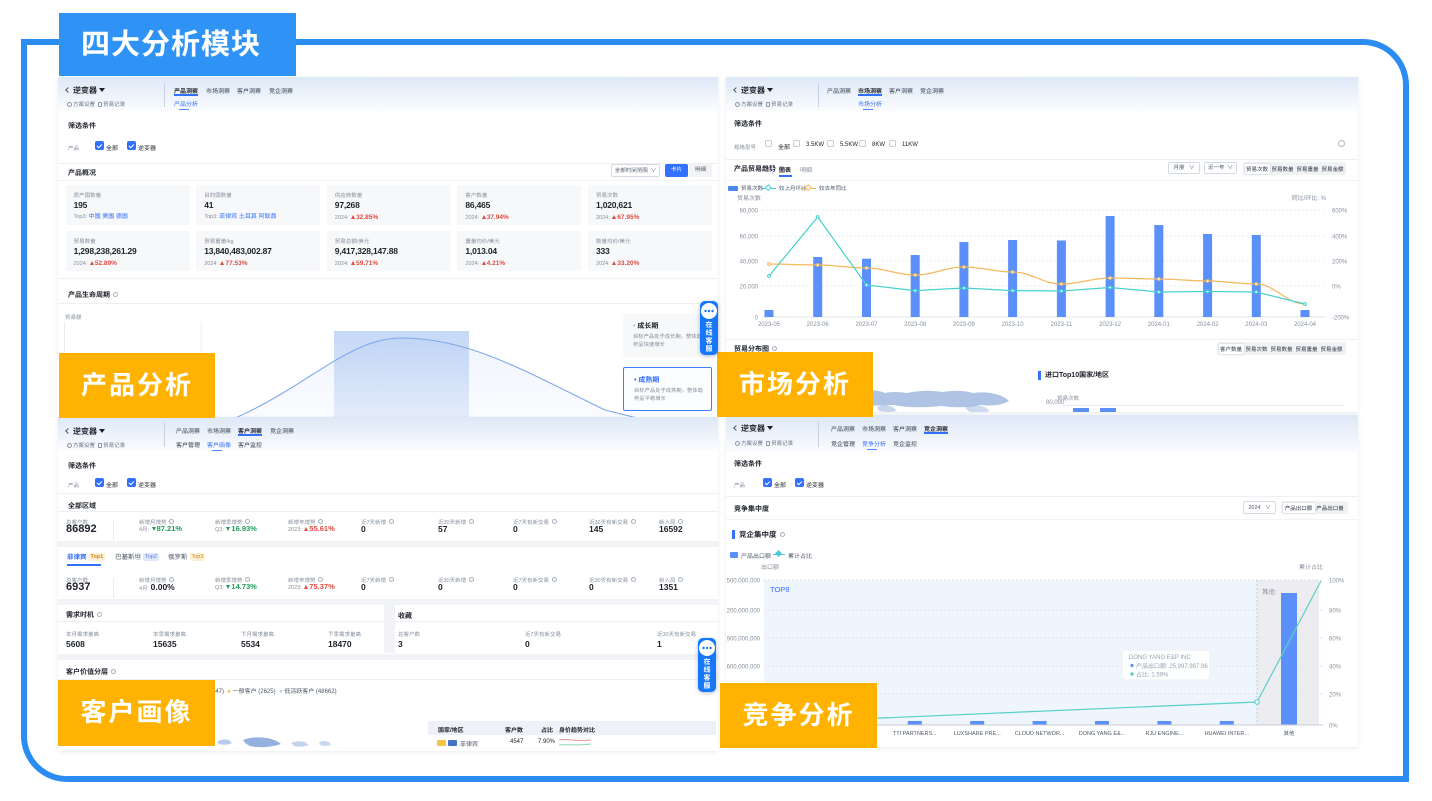  I want to click on svg-text: 900,000,000, so click(744, 640).